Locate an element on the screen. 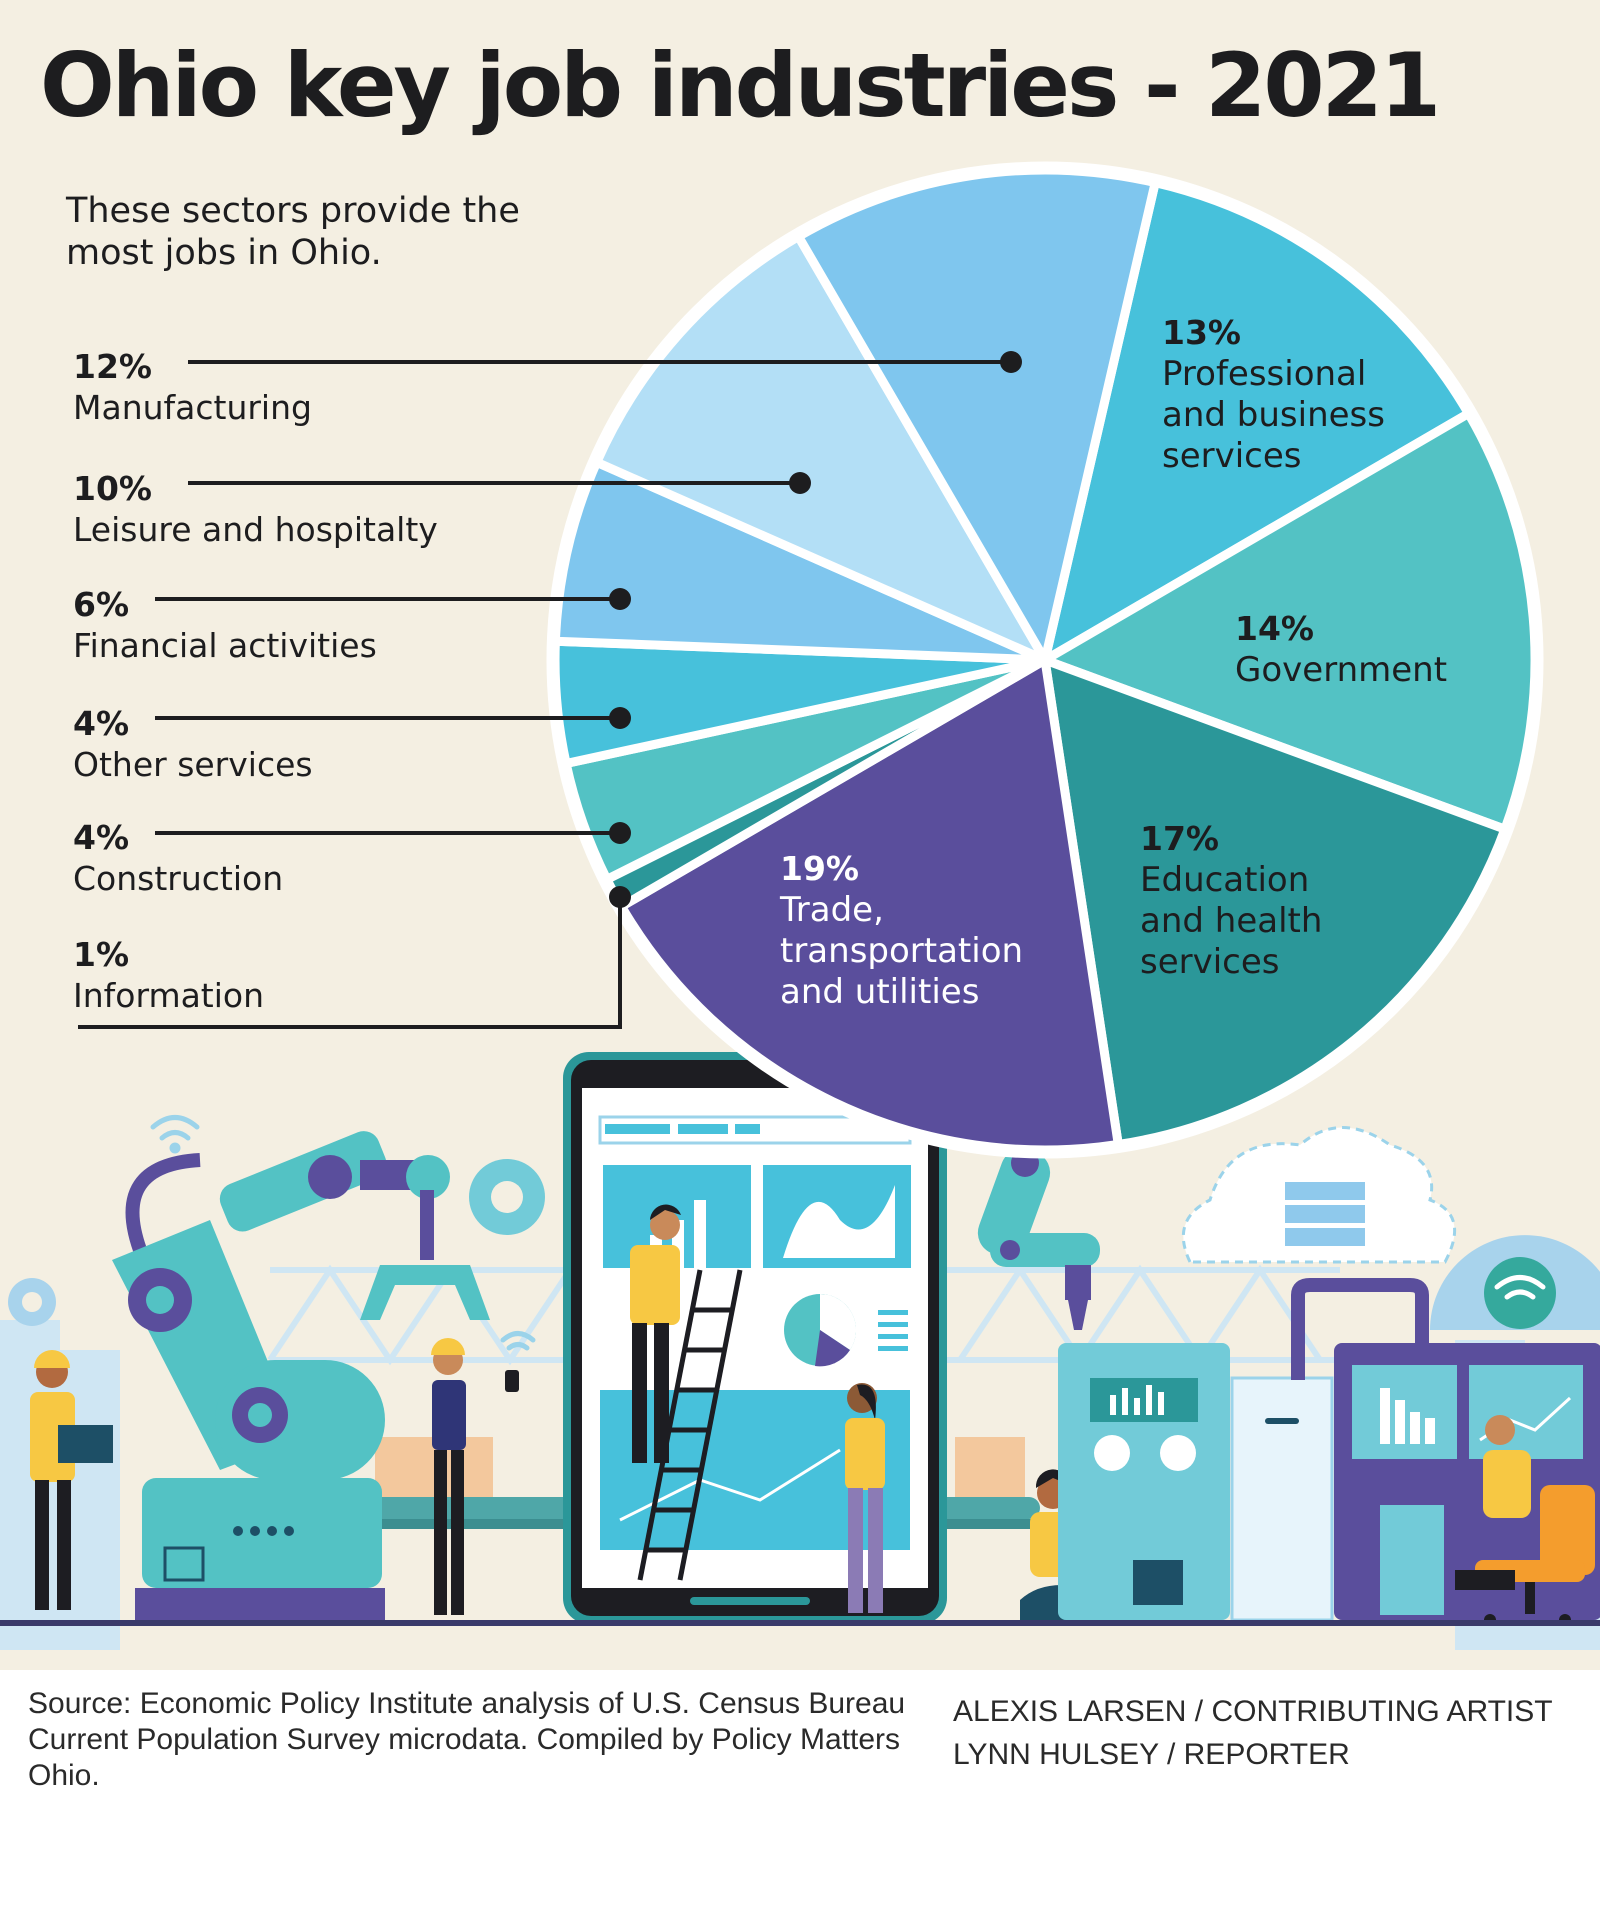 This screenshot has width=1600, height=1920. leader-line is located at coordinates (350, 963).